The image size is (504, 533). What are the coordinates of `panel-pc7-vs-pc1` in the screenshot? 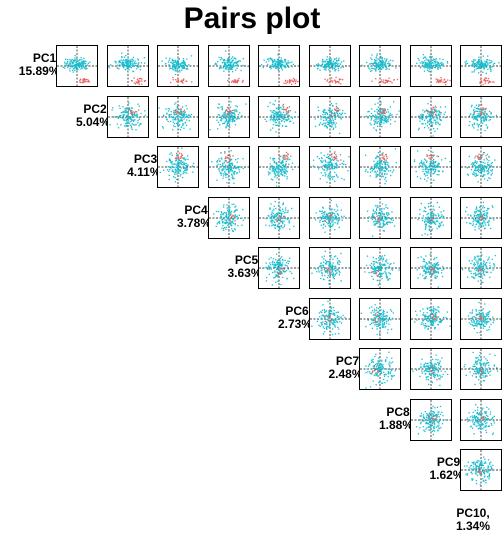 It's located at (330, 66).